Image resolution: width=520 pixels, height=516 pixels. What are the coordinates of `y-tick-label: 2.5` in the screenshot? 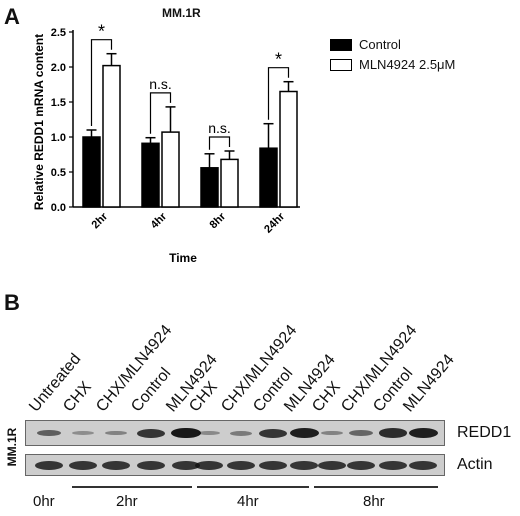 It's located at (58, 33).